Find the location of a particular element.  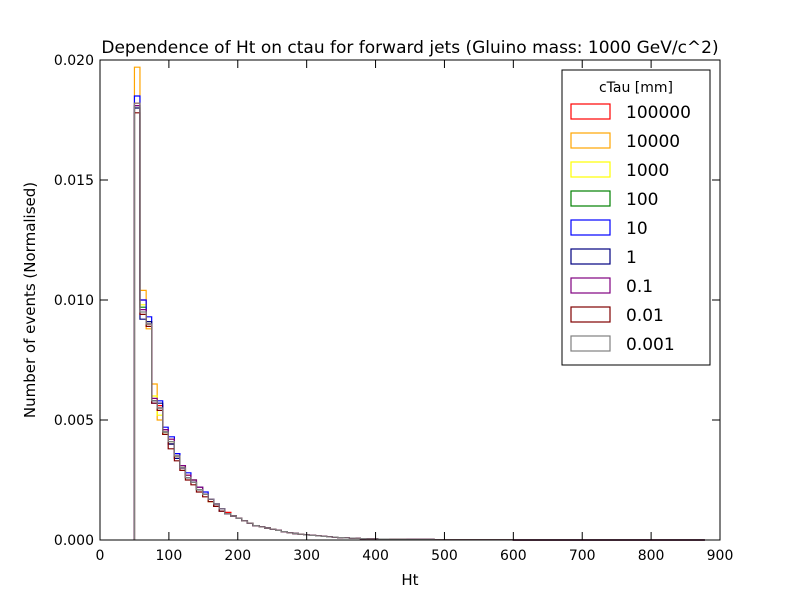

x-tick-label: 200 is located at coordinates (237, 556).